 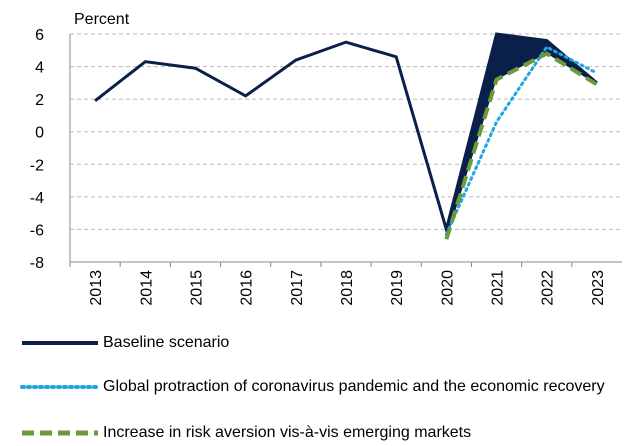 I want to click on x-tick-label: 2017, so click(x=297, y=288).